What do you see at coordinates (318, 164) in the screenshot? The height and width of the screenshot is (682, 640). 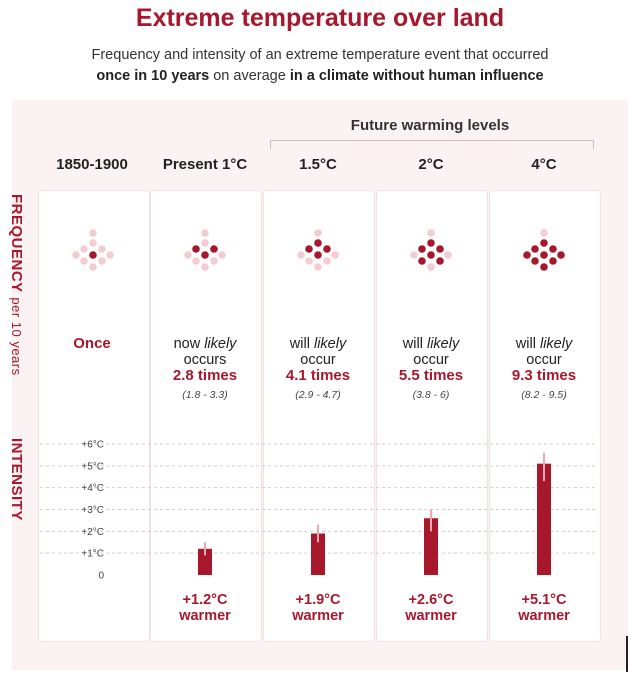 I see `column-header-1-5: 1.5°C` at bounding box center [318, 164].